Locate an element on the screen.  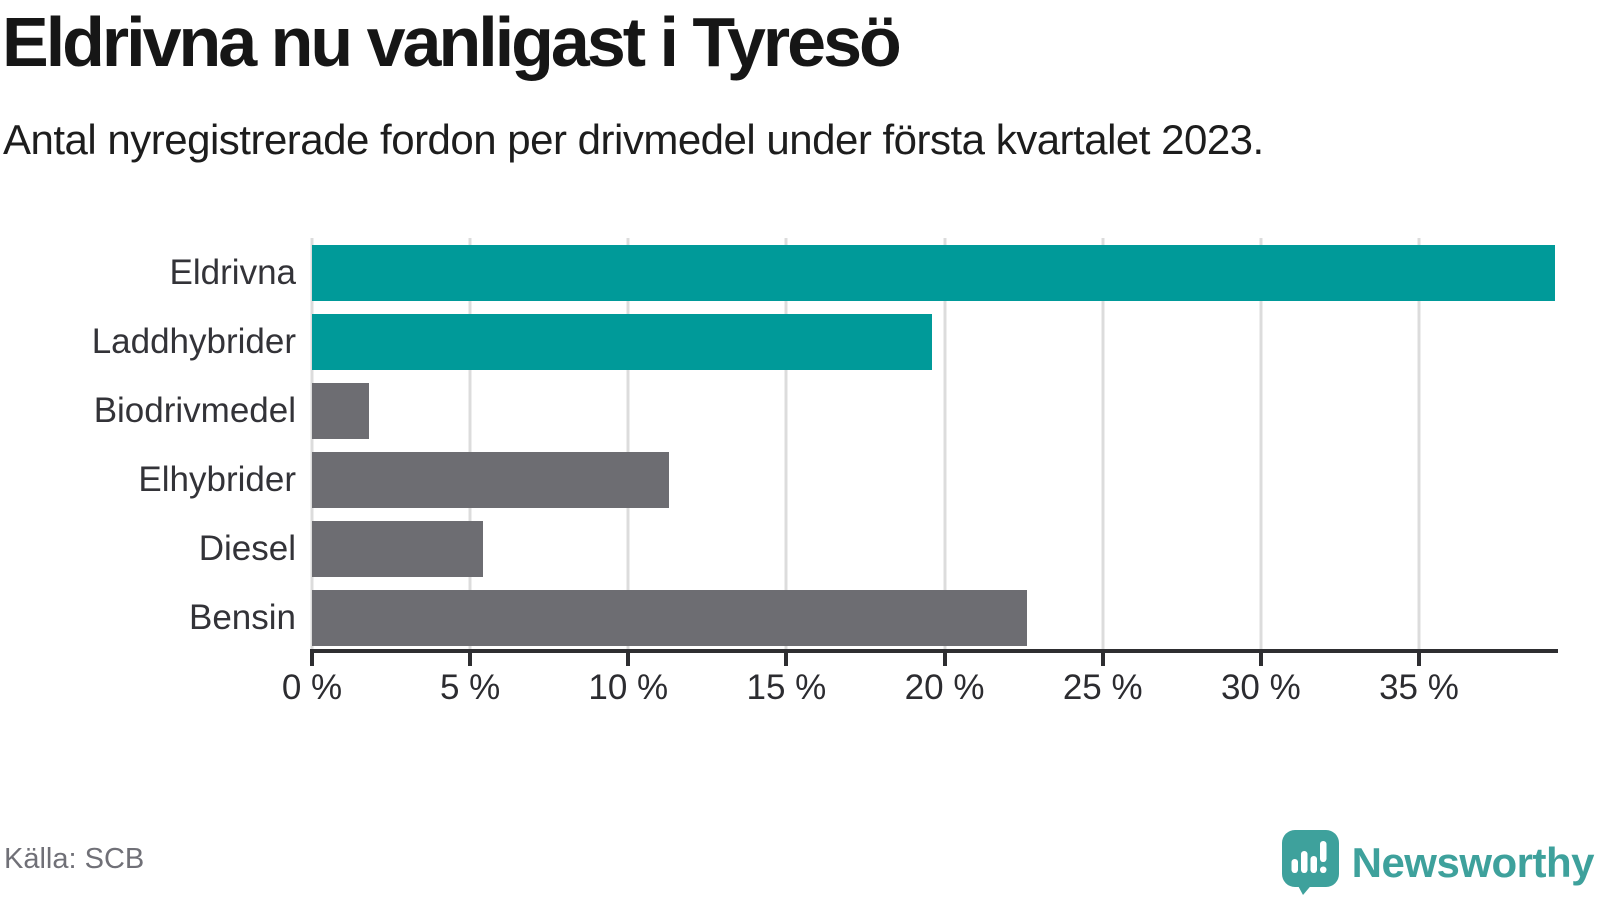
brand-logo: Newsworthy is located at coordinates (1438, 862).